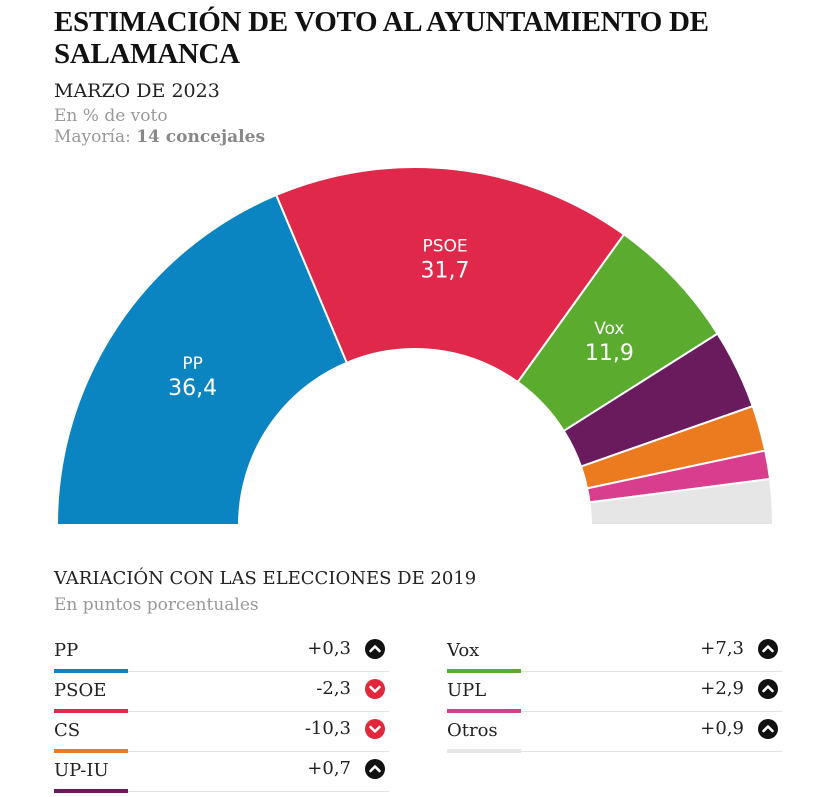 The height and width of the screenshot is (797, 834). I want to click on variation-row-pp: PP +0,3, so click(221, 652).